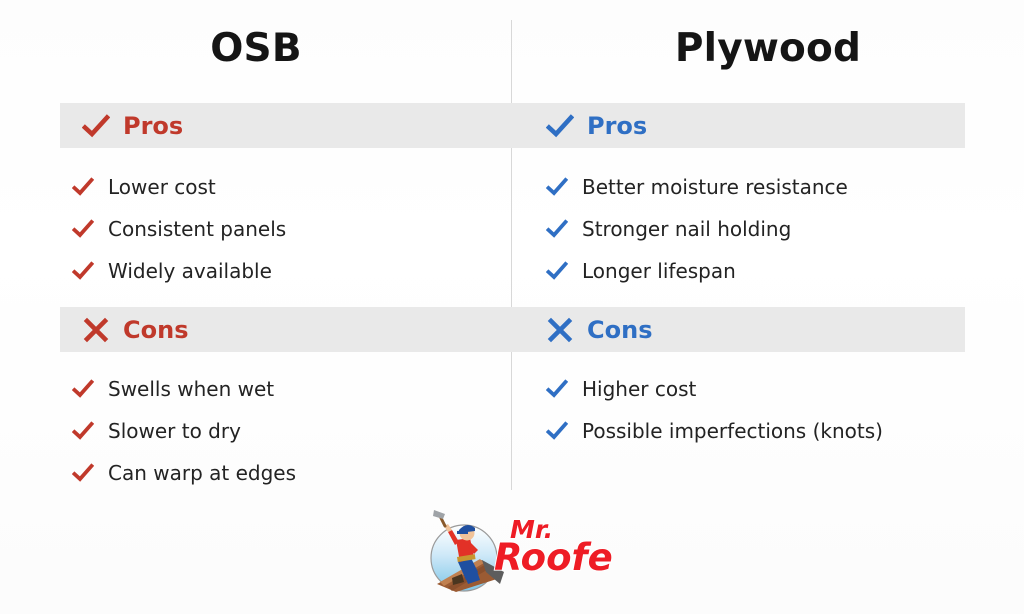  I want to click on cons-heading-plywood: Cons, so click(738, 329).